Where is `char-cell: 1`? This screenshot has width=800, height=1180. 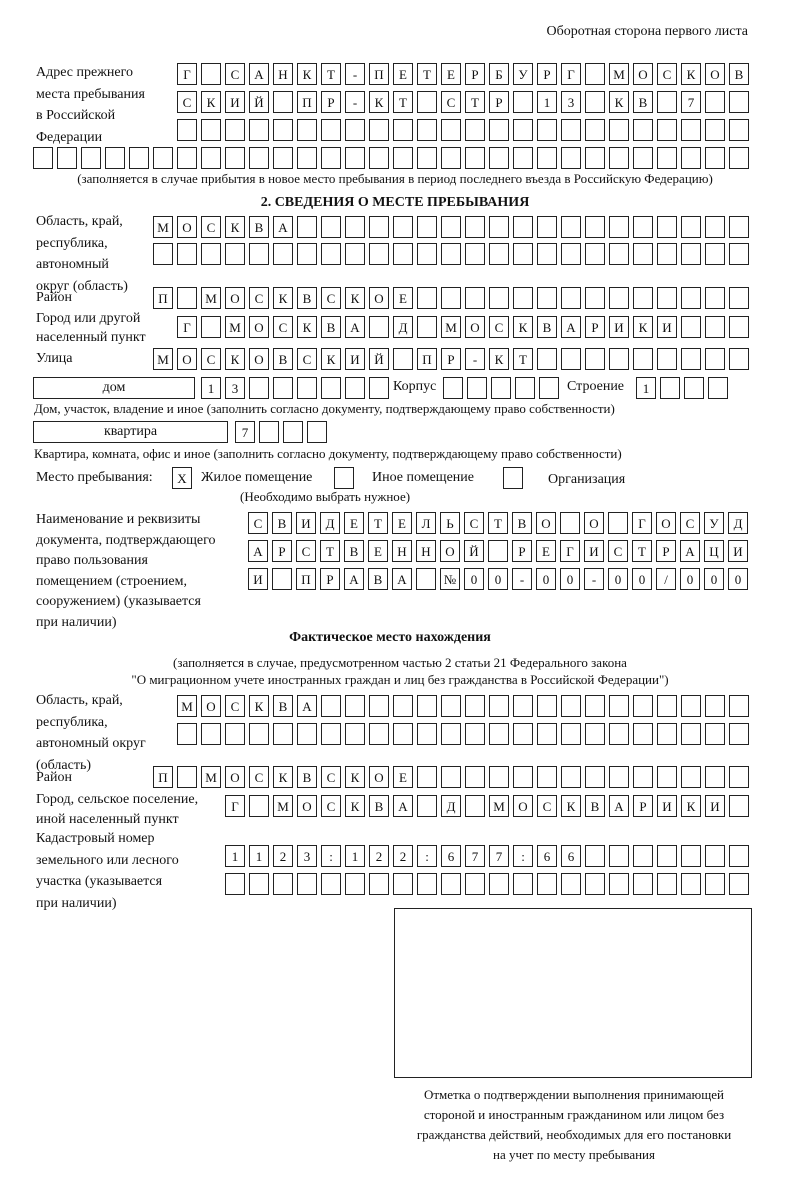 char-cell: 1 is located at coordinates (547, 102).